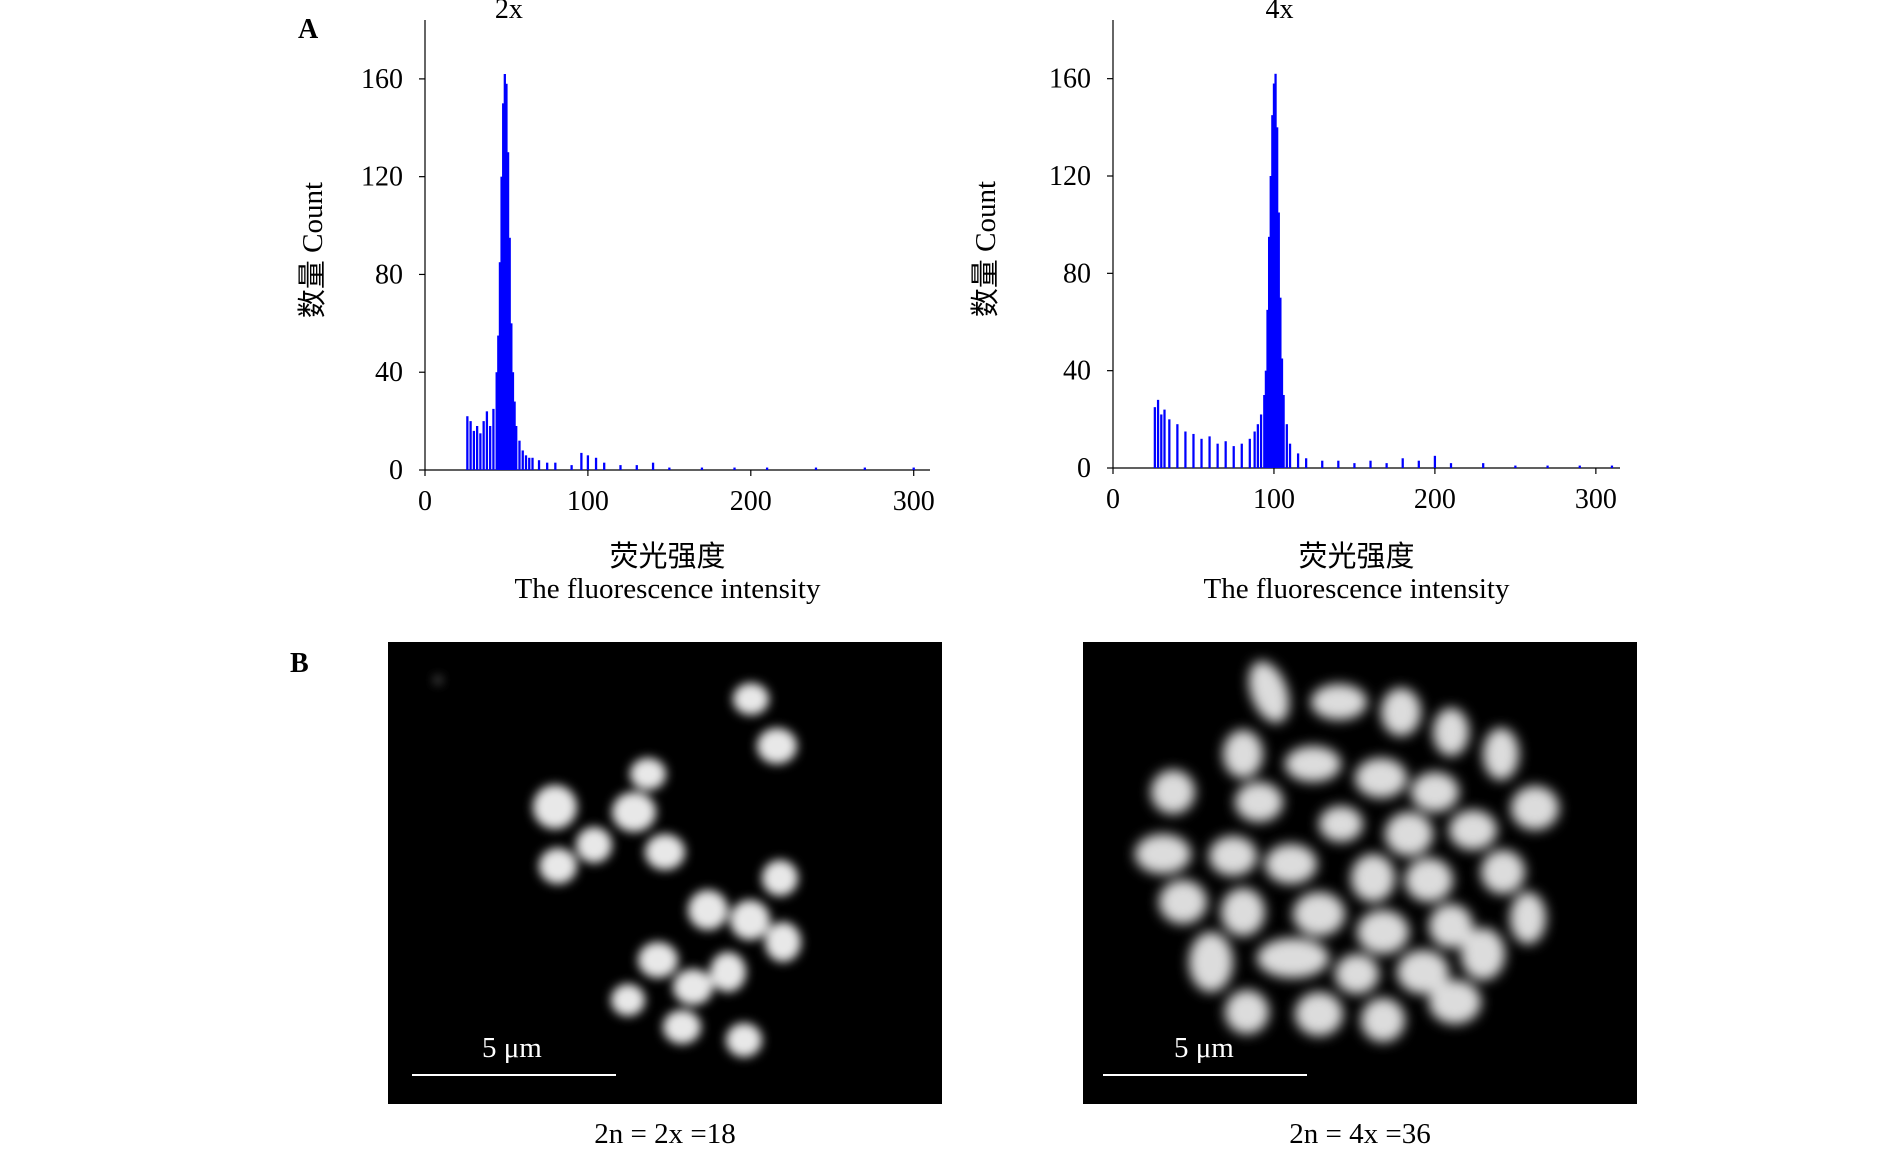 This screenshot has width=1890, height=1151. What do you see at coordinates (1280, 12) in the screenshot?
I see `peak-label: 4x` at bounding box center [1280, 12].